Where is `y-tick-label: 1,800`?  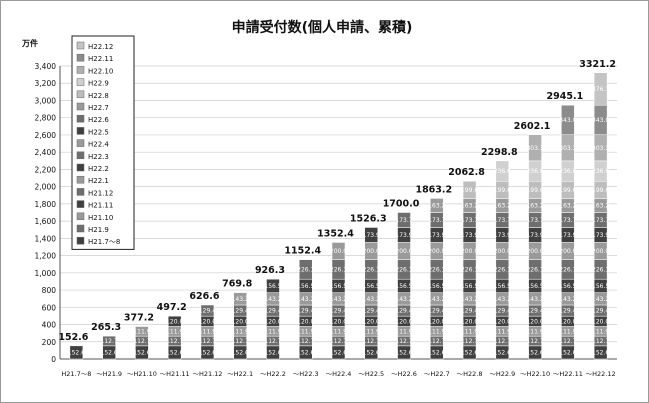 y-tick-label: 1,800 is located at coordinates (46, 204).